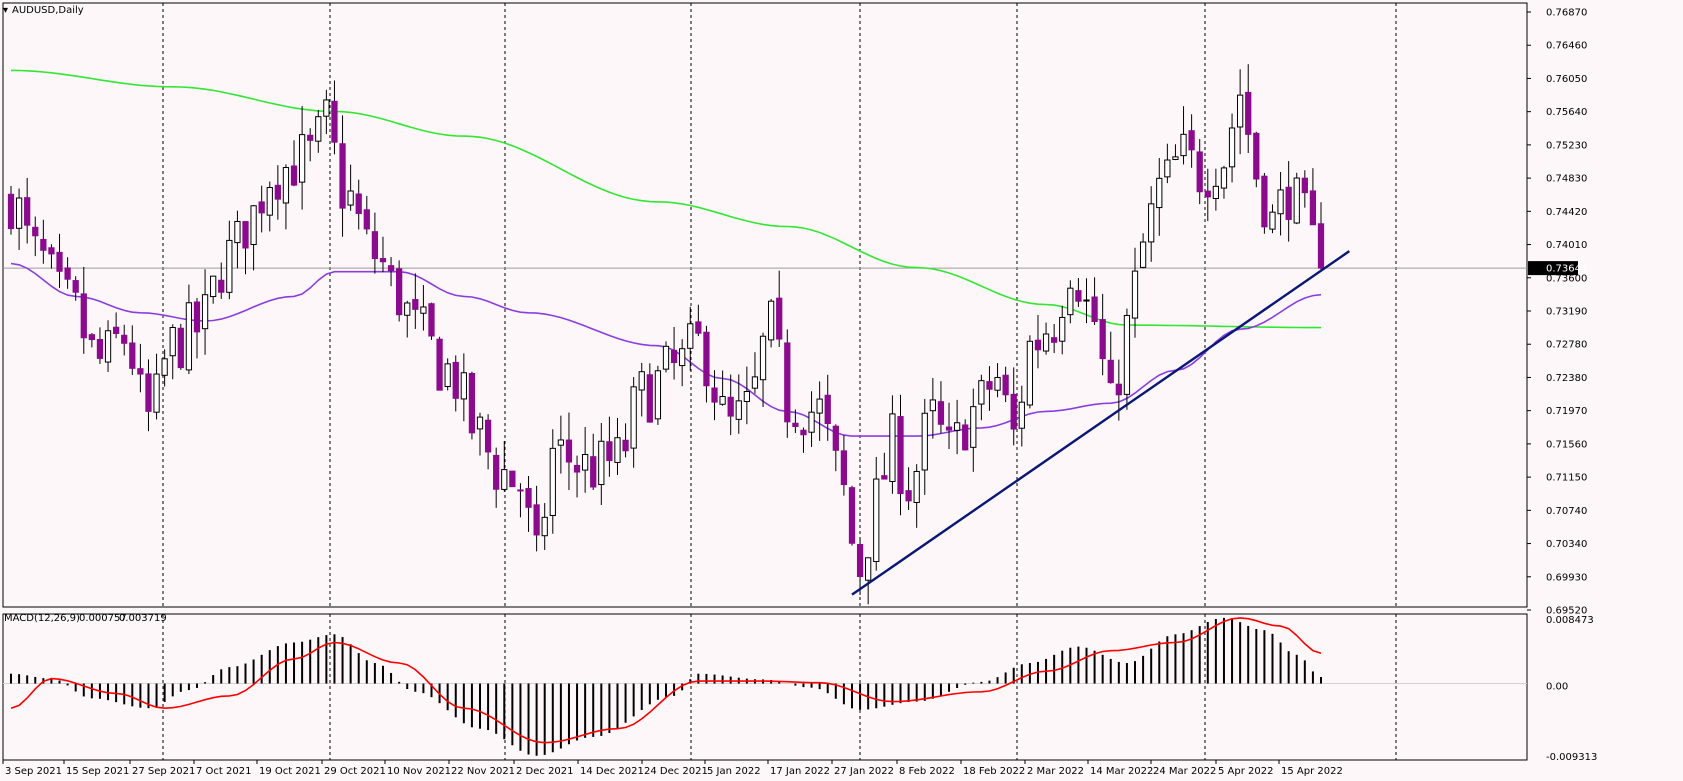  Describe the element at coordinates (5, 10) in the screenshot. I see `symbol-arrow-icon: ▾` at that location.